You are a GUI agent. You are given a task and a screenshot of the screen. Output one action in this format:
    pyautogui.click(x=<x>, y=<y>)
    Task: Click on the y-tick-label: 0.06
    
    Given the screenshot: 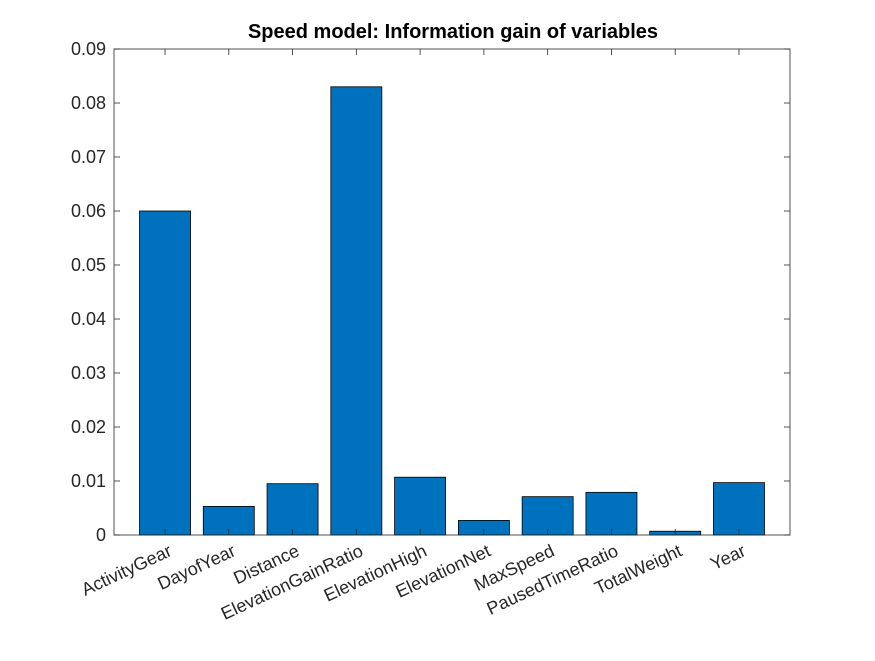 What is the action you would take?
    pyautogui.click(x=88, y=211)
    